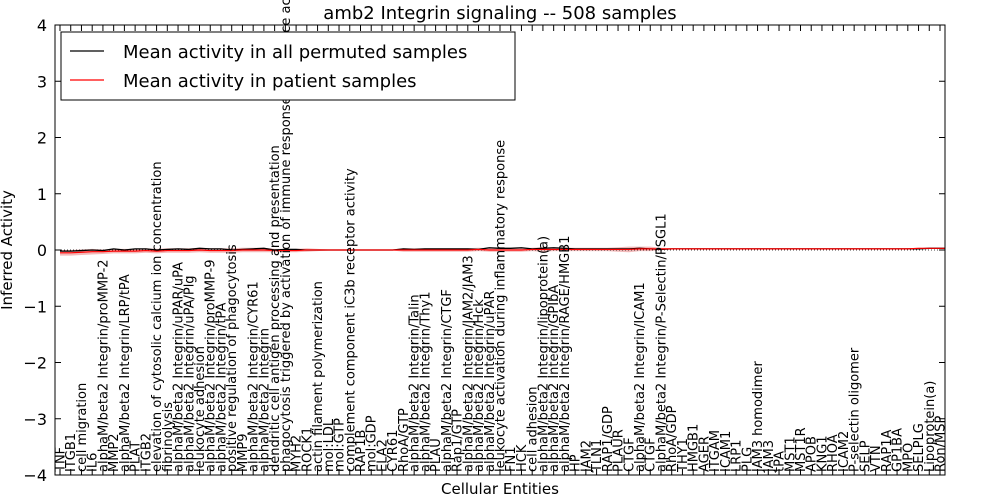  Describe the element at coordinates (511, 459) in the screenshot. I see `x-tick-label: FN1` at that location.